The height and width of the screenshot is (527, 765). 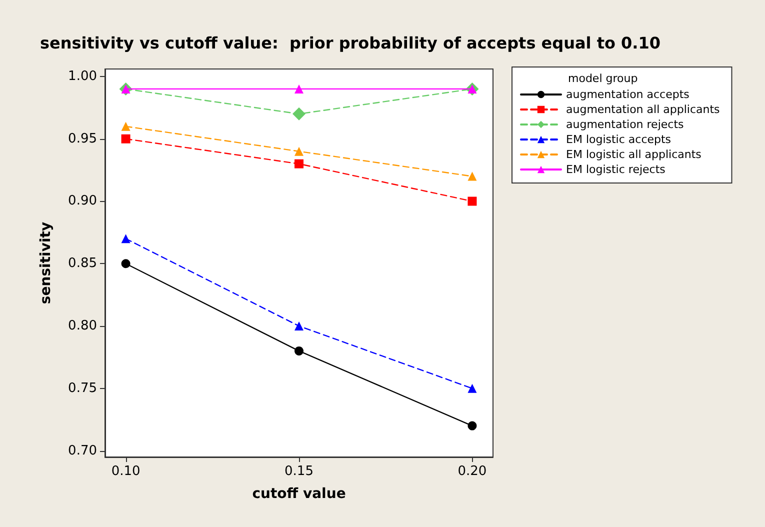 I want to click on legend-label: augmentation accepts, so click(x=628, y=94).